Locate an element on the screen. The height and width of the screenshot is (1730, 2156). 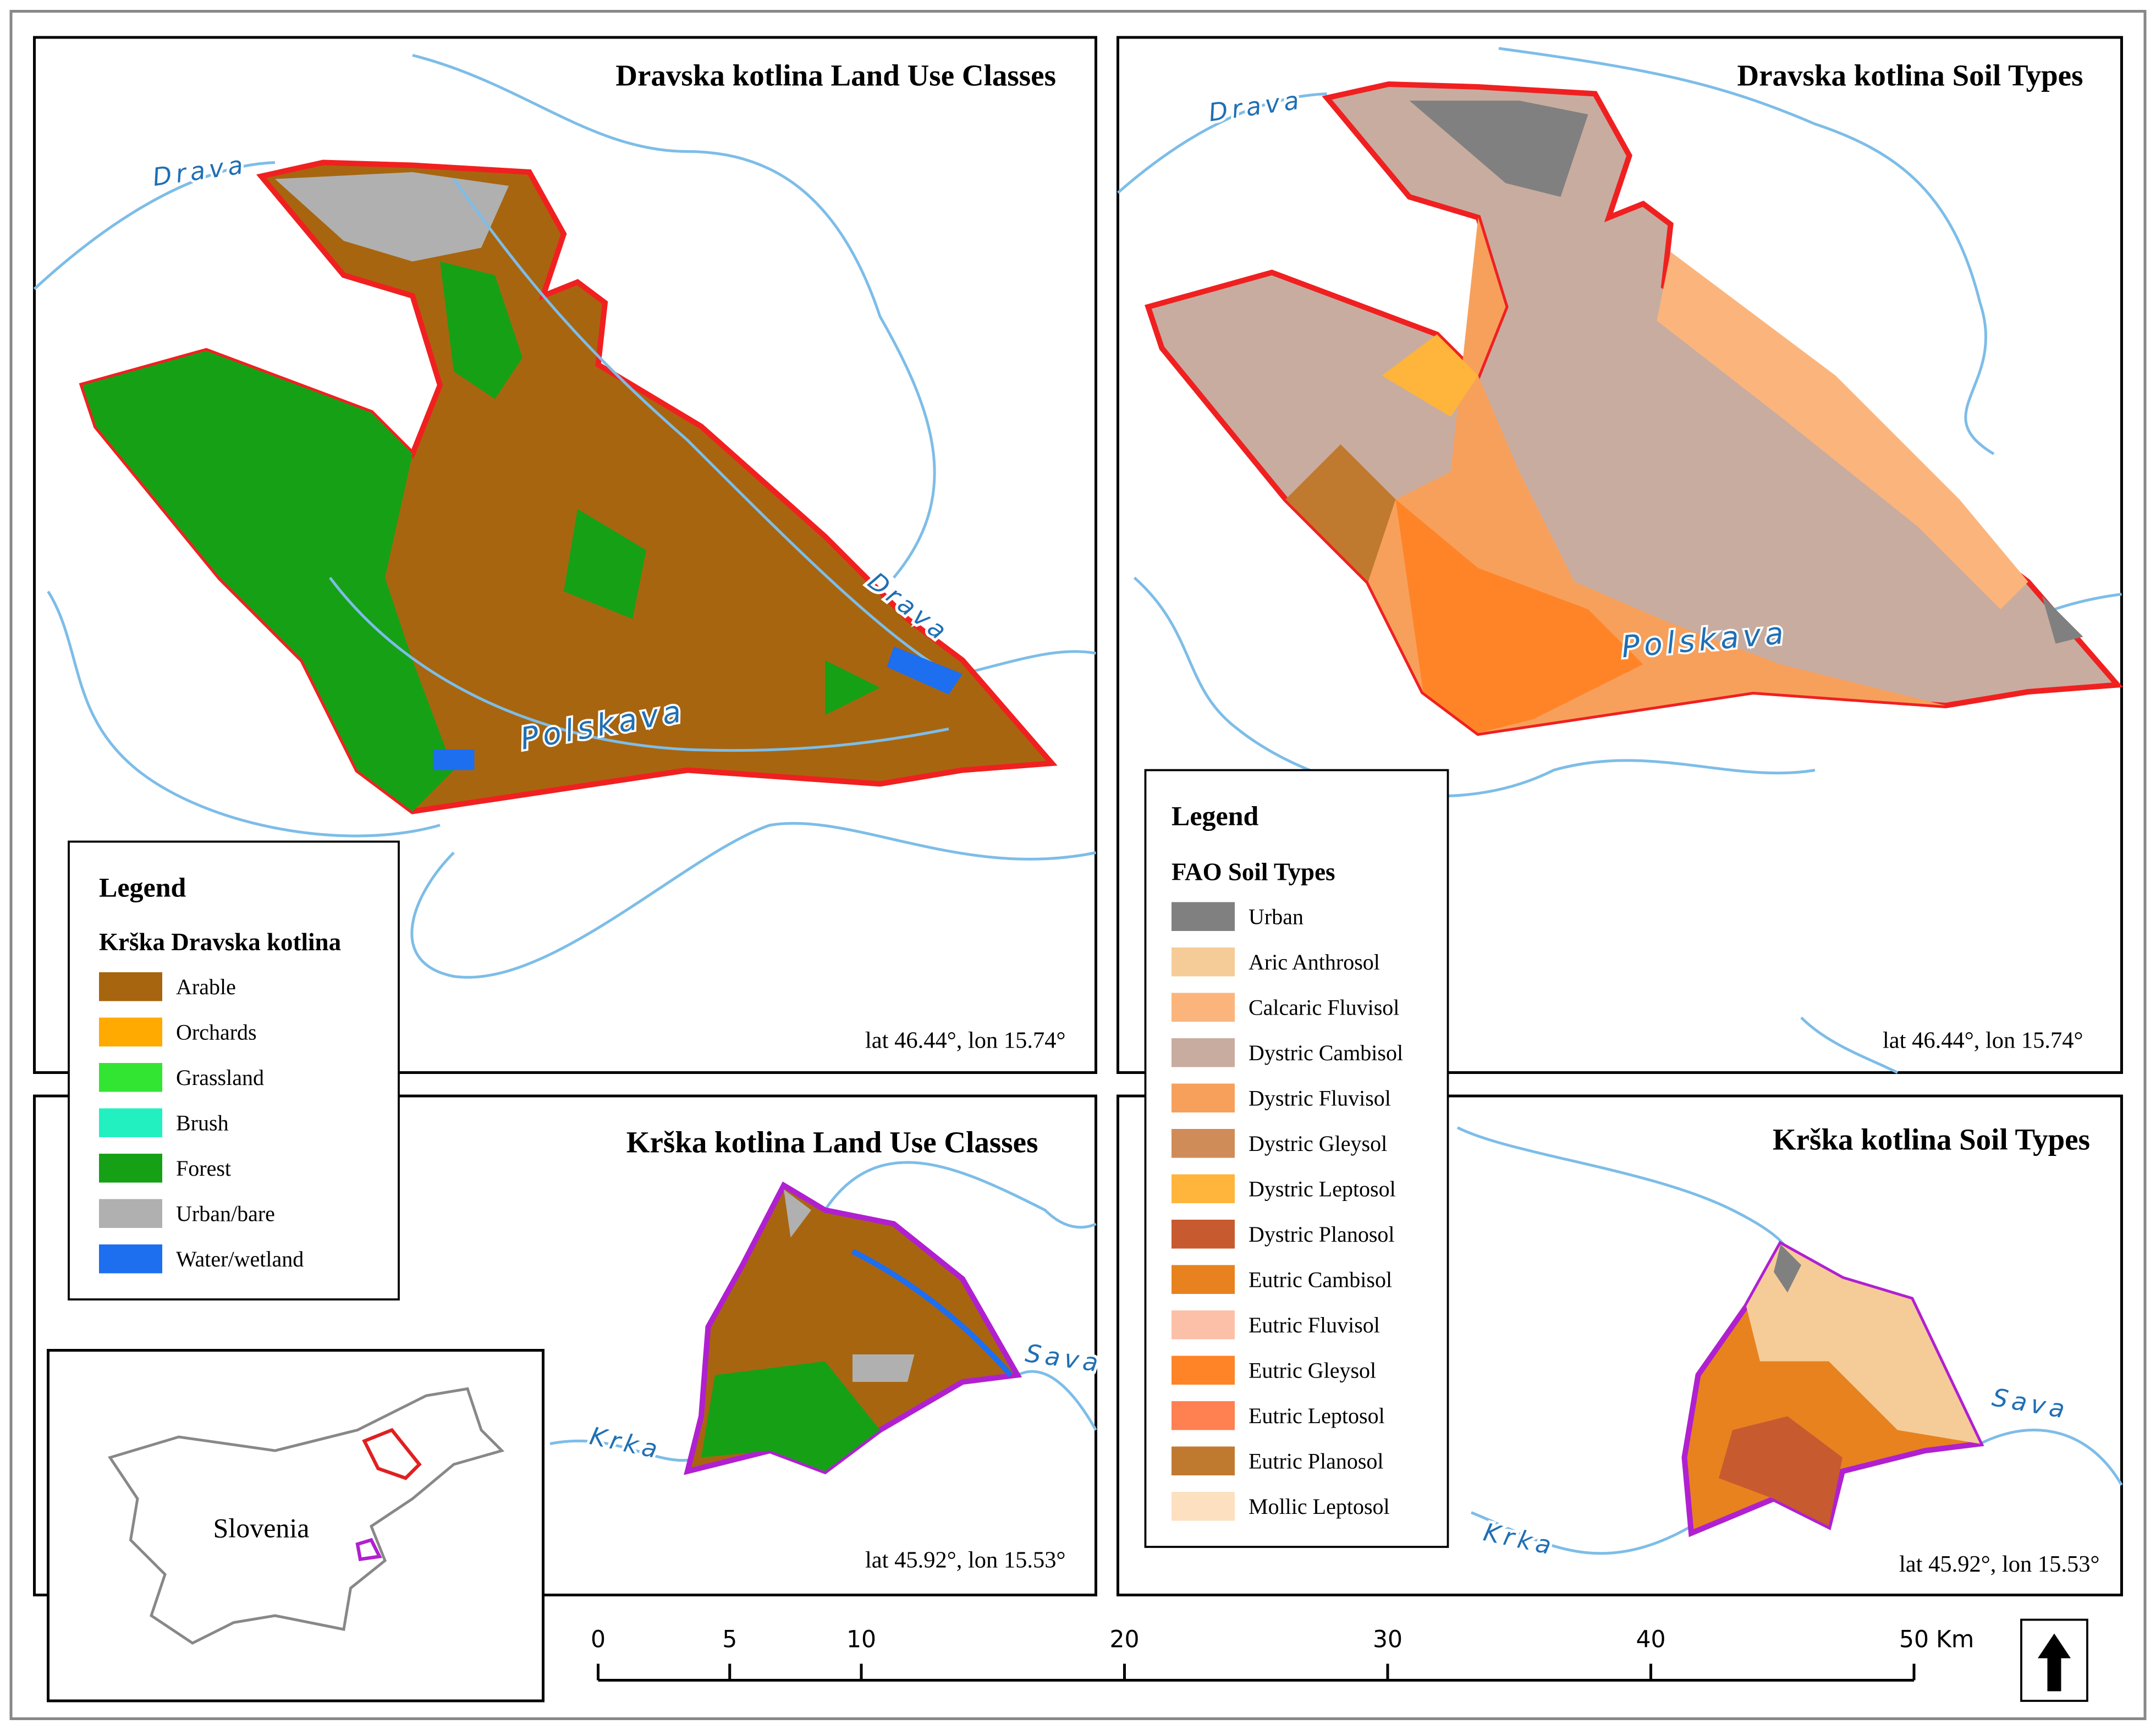
legend-label: Eutric Planosol is located at coordinates (1316, 1461).